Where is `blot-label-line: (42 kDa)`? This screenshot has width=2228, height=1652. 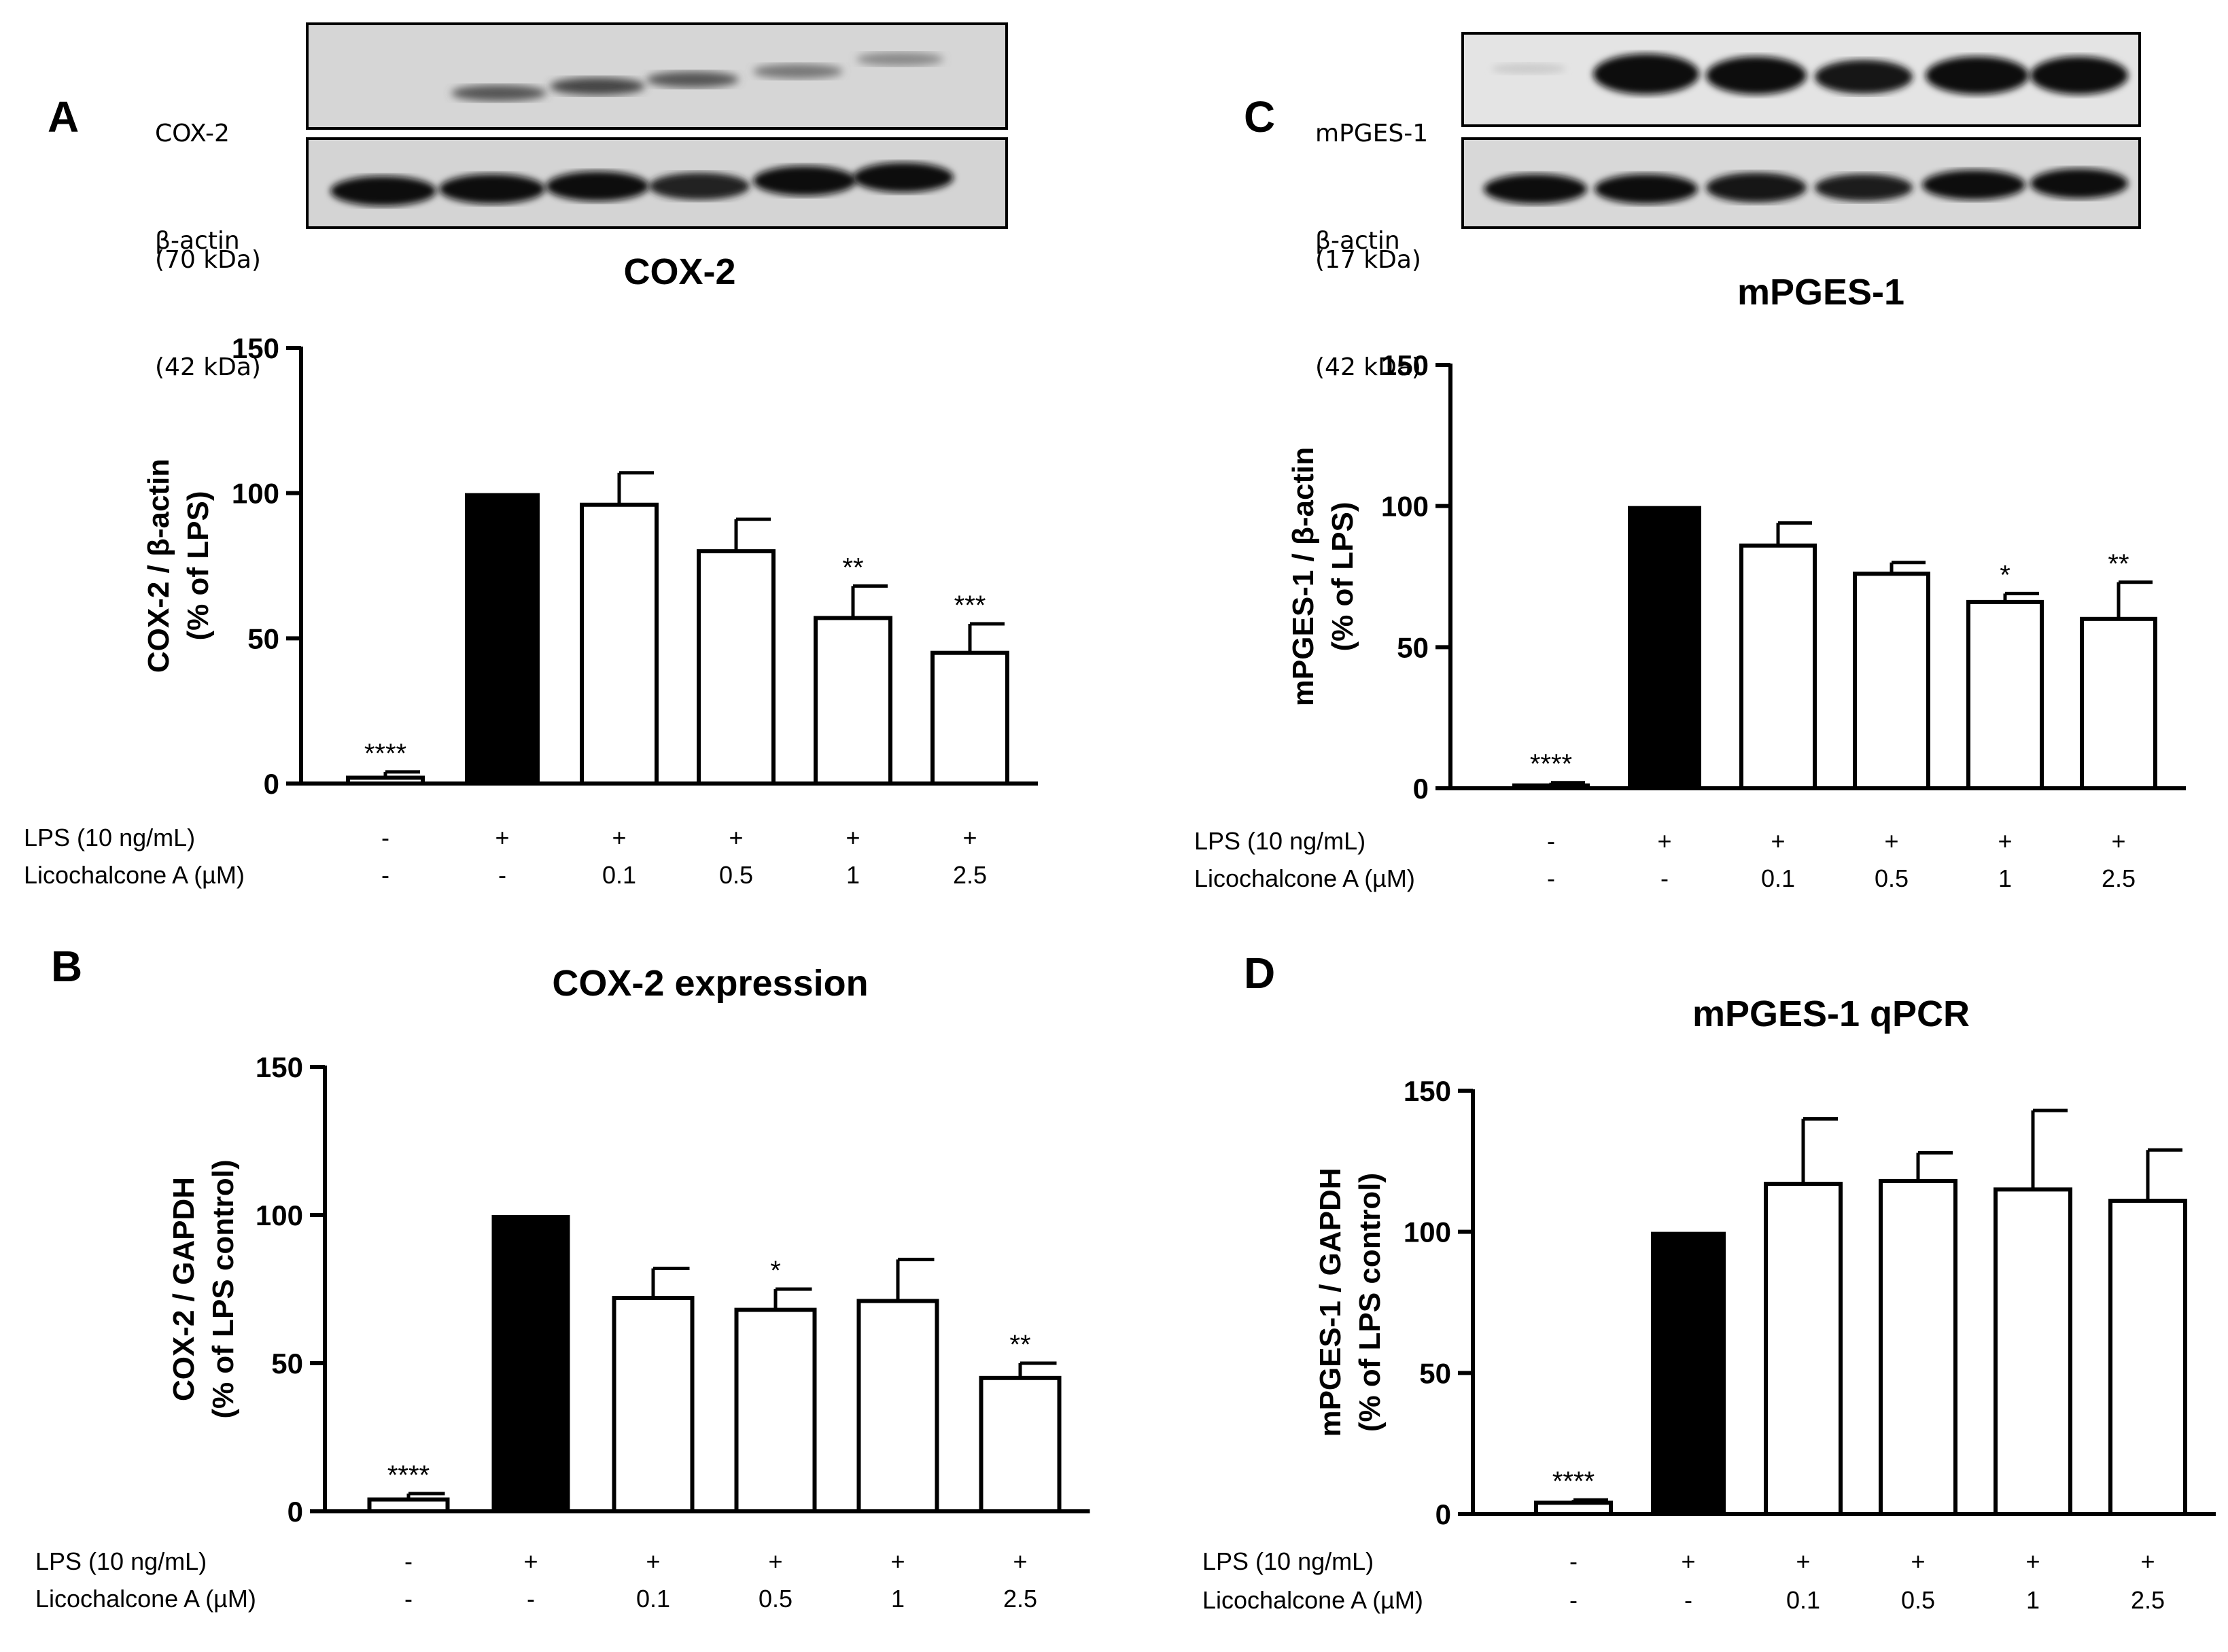
blot-label-line: (42 kDa) is located at coordinates (1368, 367).